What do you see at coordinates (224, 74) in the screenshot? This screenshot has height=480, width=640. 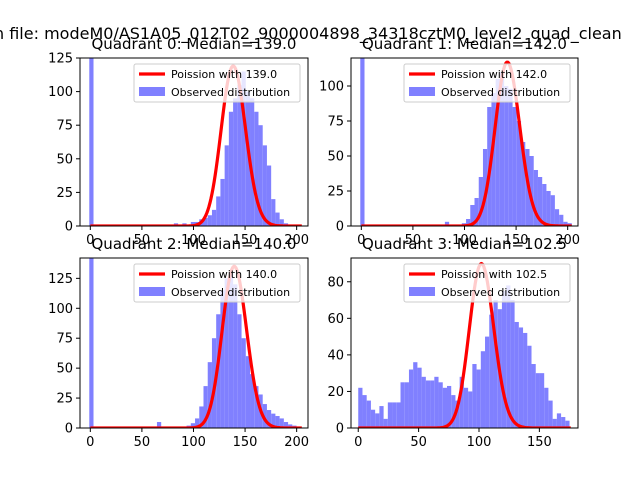 I see `legend-poisson-label: Poission with 139.0` at bounding box center [224, 74].